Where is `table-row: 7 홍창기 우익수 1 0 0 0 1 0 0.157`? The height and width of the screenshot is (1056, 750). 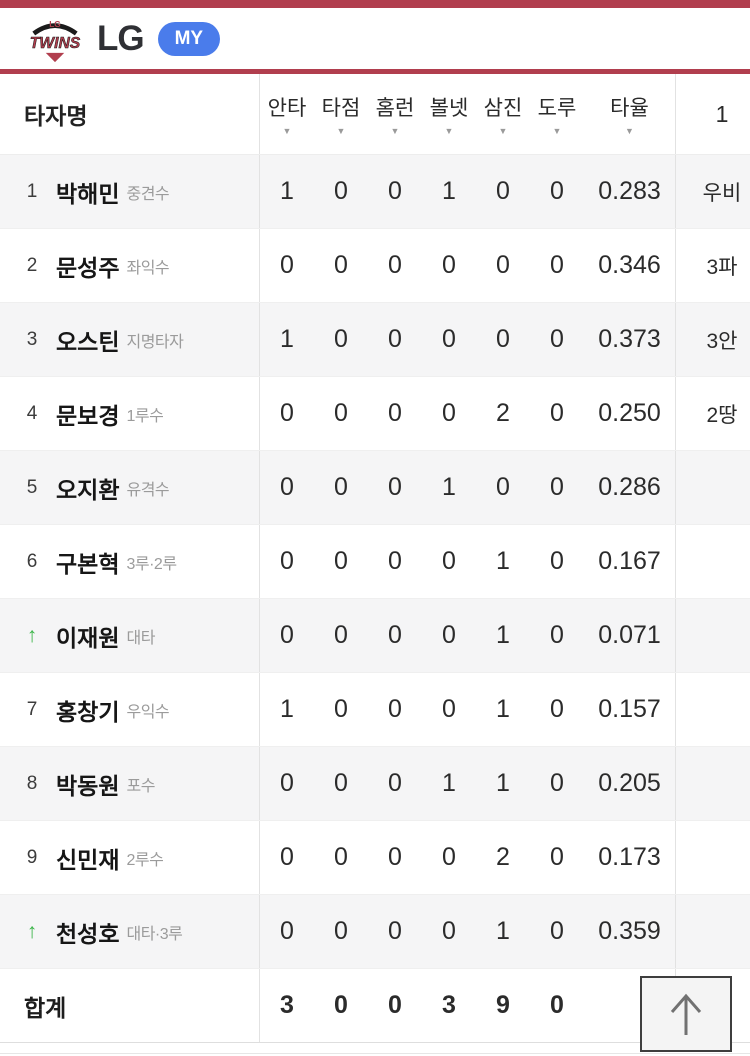 table-row: 7 홍창기 우익수 1 0 0 0 1 0 0.157 is located at coordinates (375, 710).